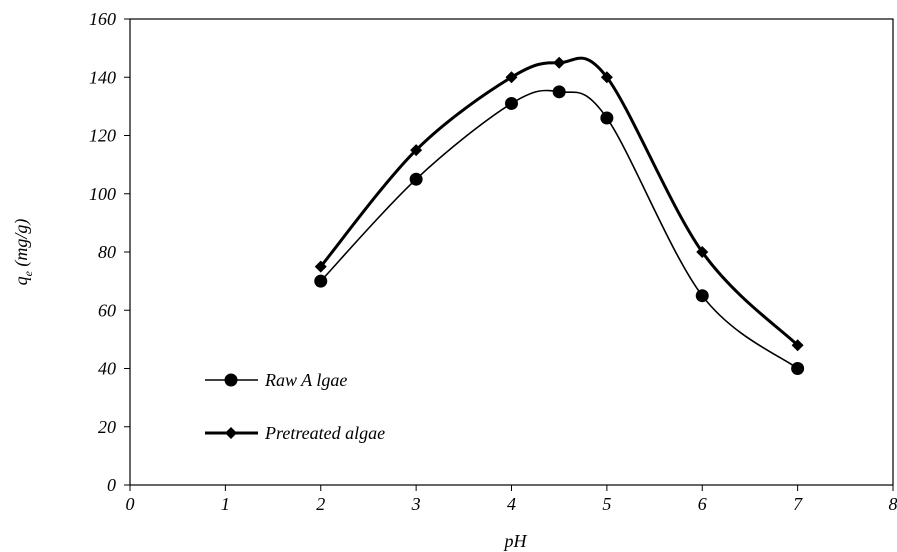 This screenshot has width=897, height=552. Describe the element at coordinates (416, 504) in the screenshot. I see `x-tick-label: 3` at that location.